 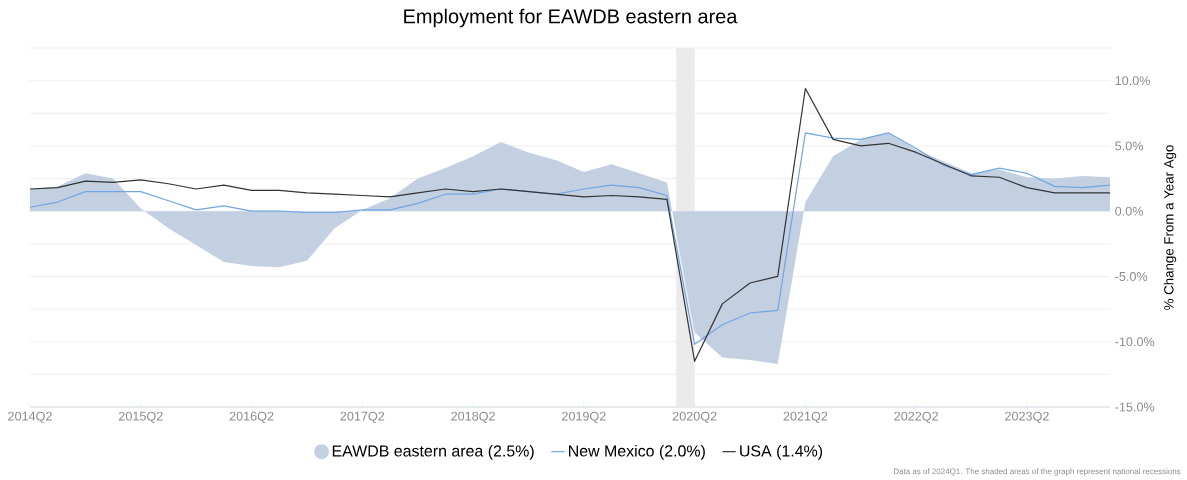 What do you see at coordinates (362, 417) in the screenshot?
I see `x-tick-label: 2017Q2` at bounding box center [362, 417].